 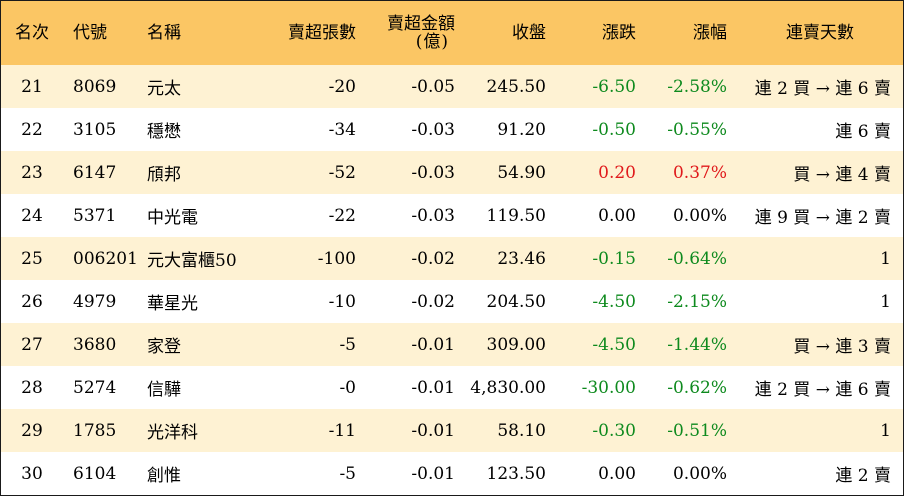 I want to click on header-sell-amount-line1: 賣超金額, so click(x=421, y=24).